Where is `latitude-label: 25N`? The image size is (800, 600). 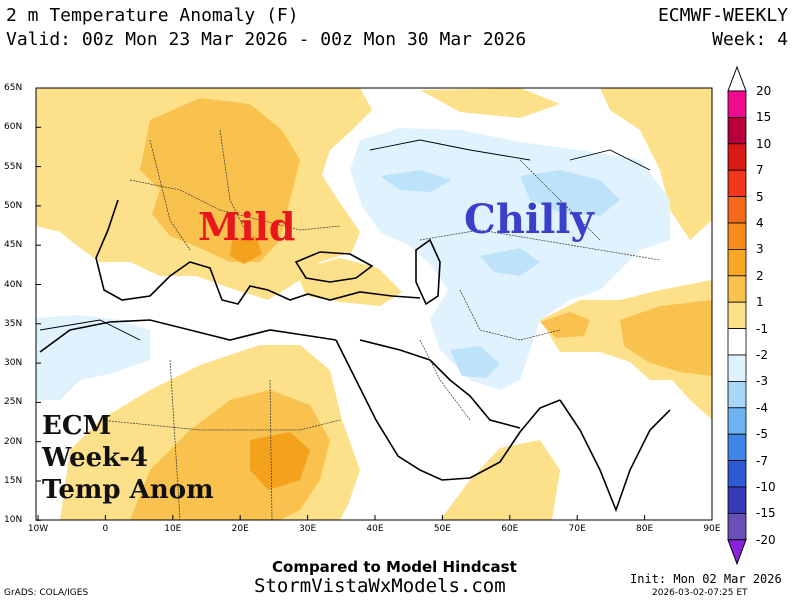 latitude-label: 25N is located at coordinates (13, 402).